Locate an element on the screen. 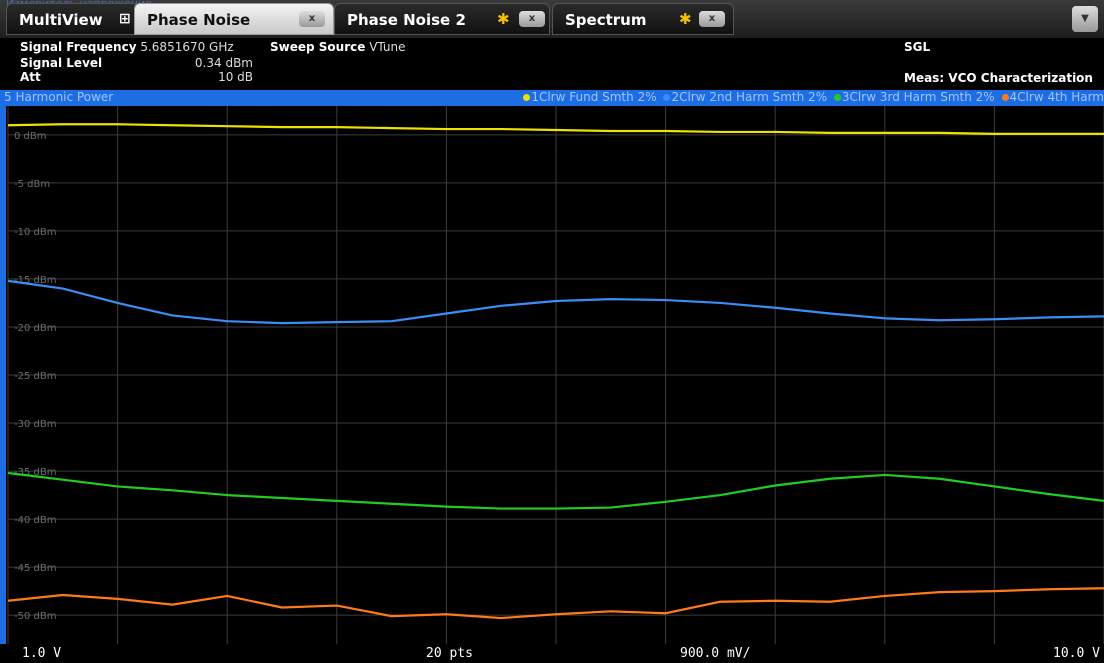 This screenshot has width=1104, height=663. att-label: Att is located at coordinates (30, 77).